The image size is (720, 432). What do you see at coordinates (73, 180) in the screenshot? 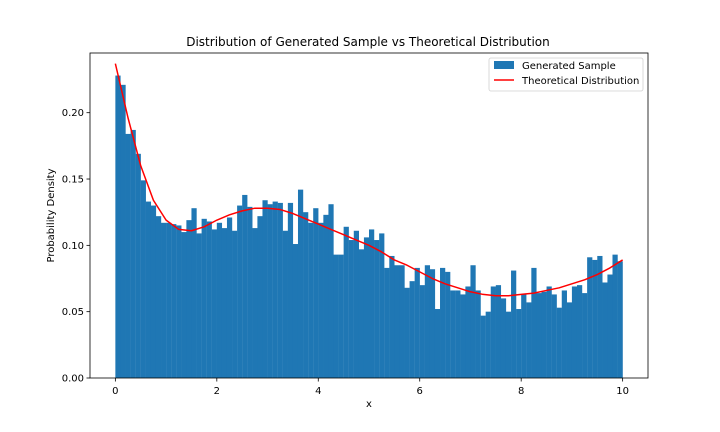
I see `y-tick-label: 0.15` at bounding box center [73, 180].